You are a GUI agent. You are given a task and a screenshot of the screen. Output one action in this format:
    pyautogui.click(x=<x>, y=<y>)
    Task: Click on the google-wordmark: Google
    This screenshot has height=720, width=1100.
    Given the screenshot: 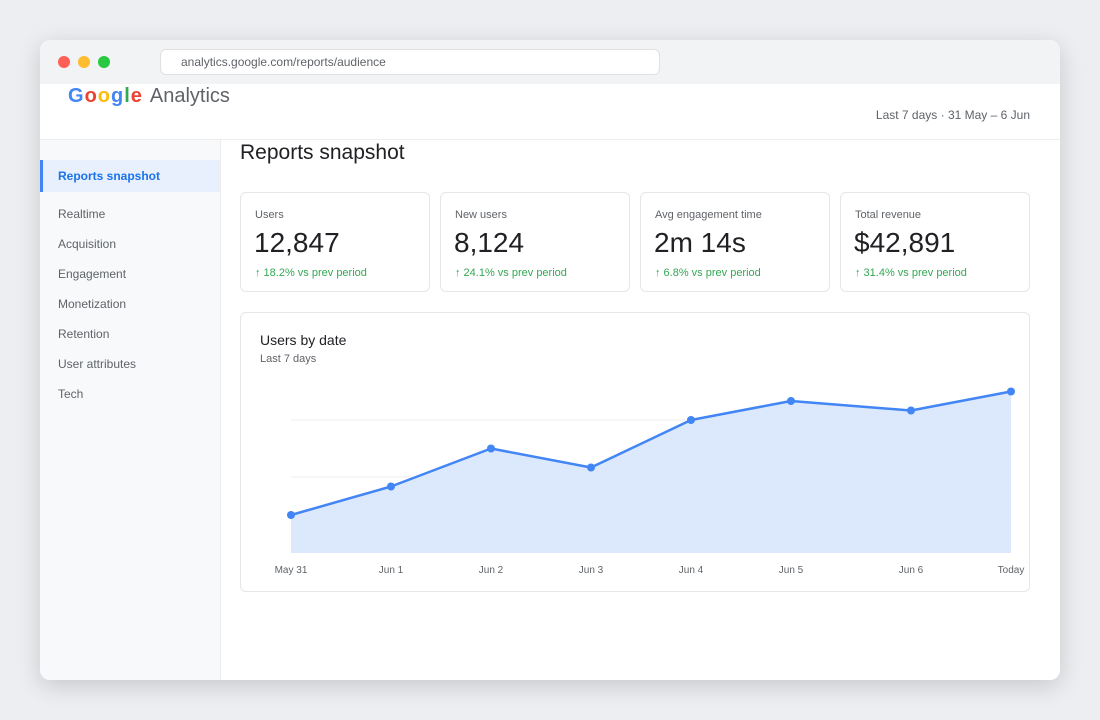 What is the action you would take?
    pyautogui.click(x=105, y=96)
    